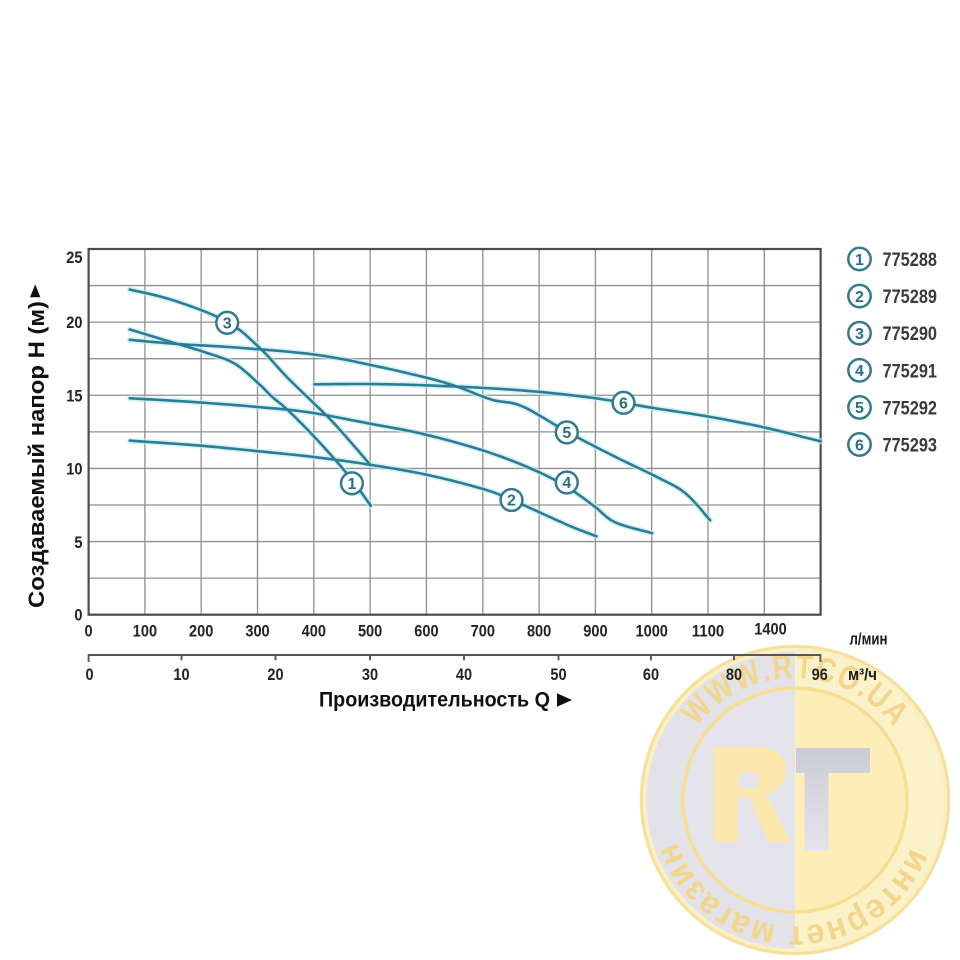  Describe the element at coordinates (862, 675) in the screenshot. I see `svg-text: м³/ч` at that location.